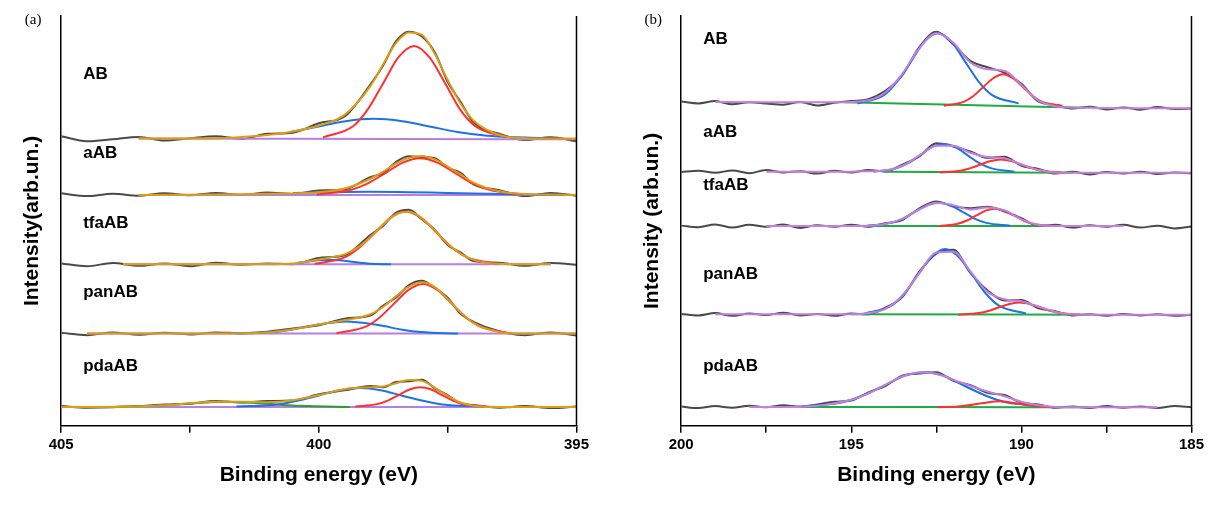 The height and width of the screenshot is (507, 1215). What do you see at coordinates (1191, 443) in the screenshot?
I see `x-tick-label: 185` at bounding box center [1191, 443].